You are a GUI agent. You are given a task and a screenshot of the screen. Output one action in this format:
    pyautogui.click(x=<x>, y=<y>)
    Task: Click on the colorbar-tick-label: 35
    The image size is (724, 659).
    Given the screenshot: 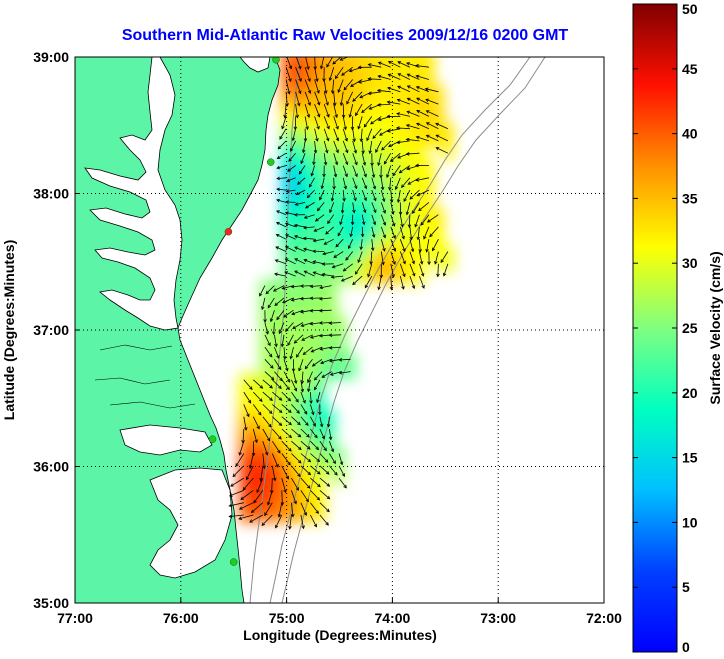 What is the action you would take?
    pyautogui.click(x=690, y=198)
    